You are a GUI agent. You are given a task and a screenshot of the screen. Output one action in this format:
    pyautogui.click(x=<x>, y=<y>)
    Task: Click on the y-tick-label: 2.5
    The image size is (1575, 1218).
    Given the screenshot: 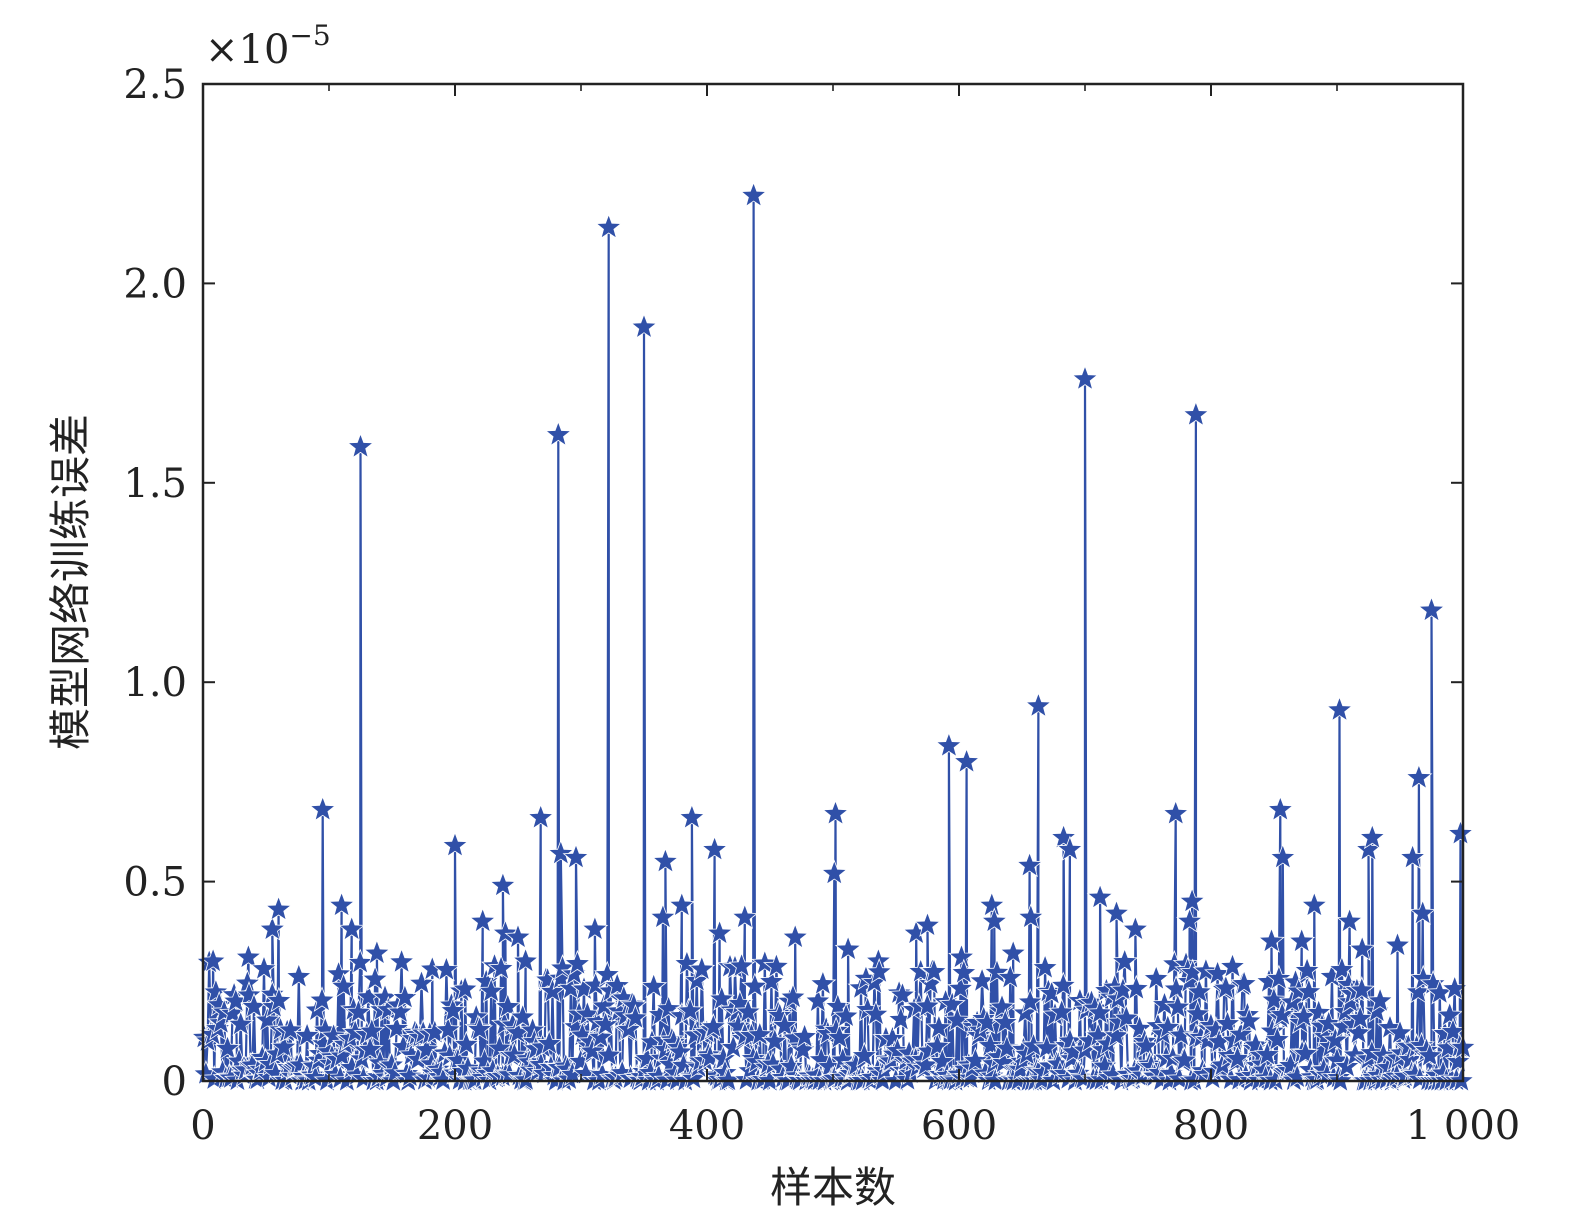 What is the action you would take?
    pyautogui.click(x=155, y=85)
    